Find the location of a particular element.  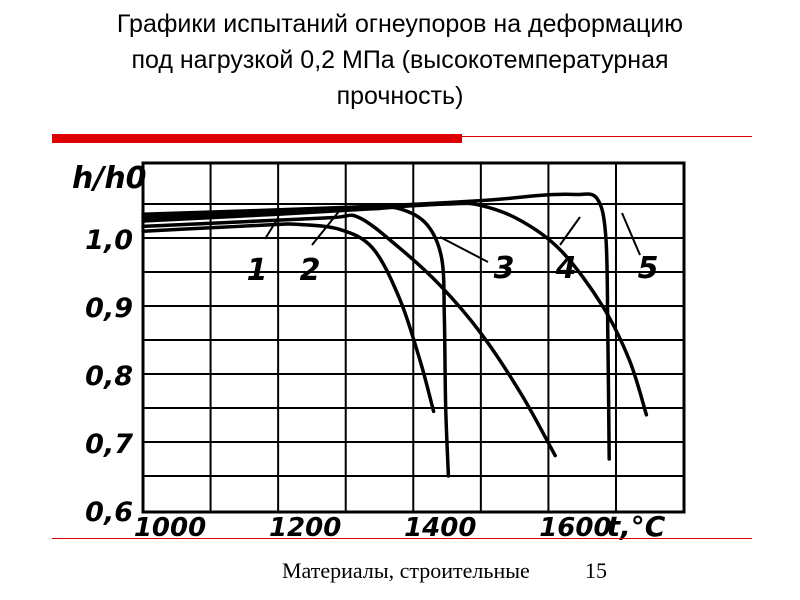

y-tick-label: 1,0 is located at coordinates (109, 240).